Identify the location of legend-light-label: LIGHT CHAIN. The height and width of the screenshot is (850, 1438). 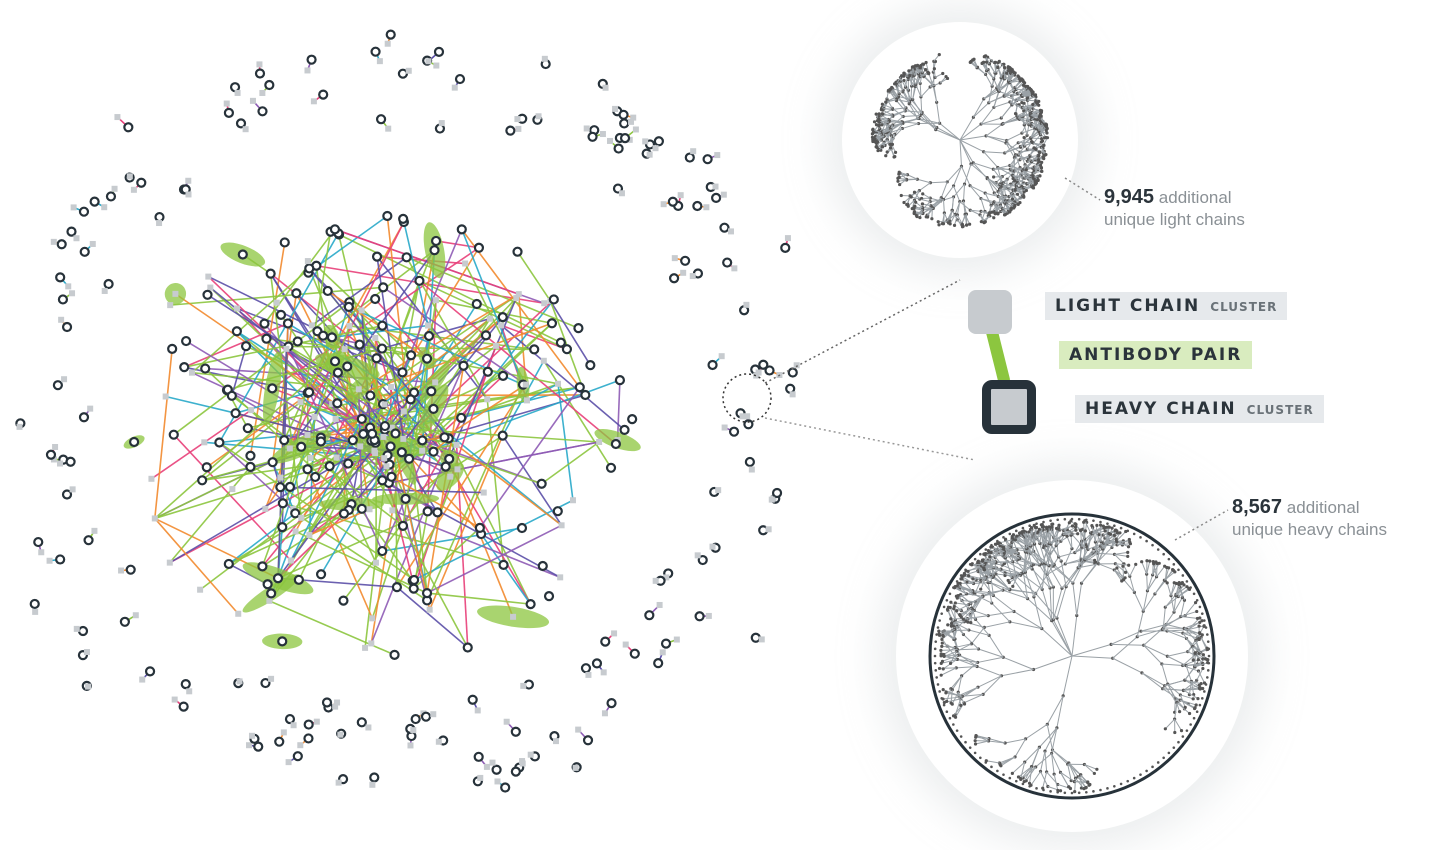
(1128, 306).